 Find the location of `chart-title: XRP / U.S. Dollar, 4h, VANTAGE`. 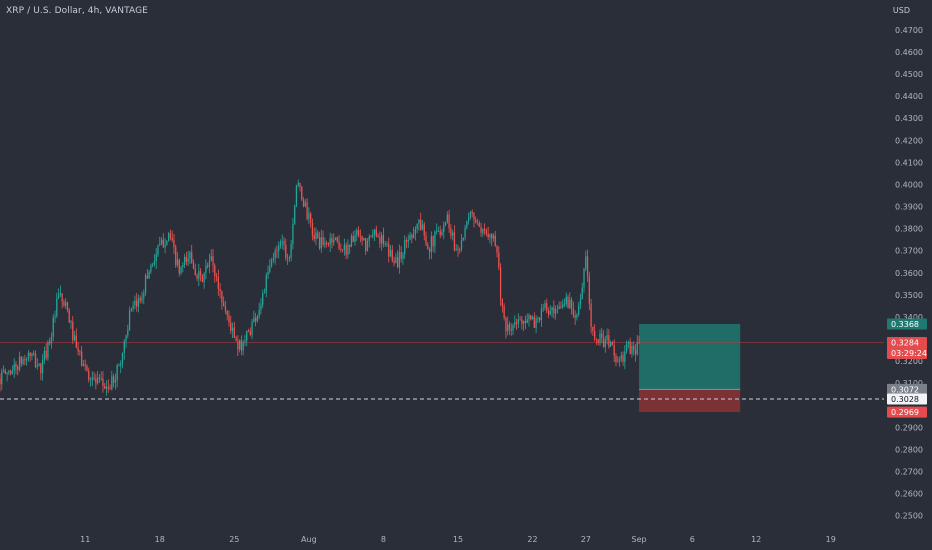

chart-title: XRP / U.S. Dollar, 4h, VANTAGE is located at coordinates (77, 11).